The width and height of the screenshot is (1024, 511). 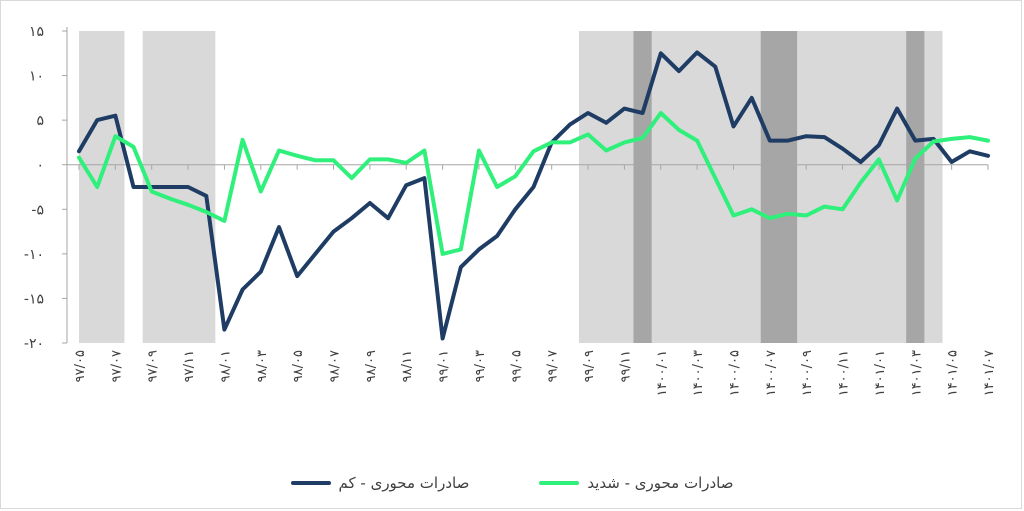 I want to click on x-tick-label-16: ۱۴۰۰/۰۱, so click(x=662, y=373).